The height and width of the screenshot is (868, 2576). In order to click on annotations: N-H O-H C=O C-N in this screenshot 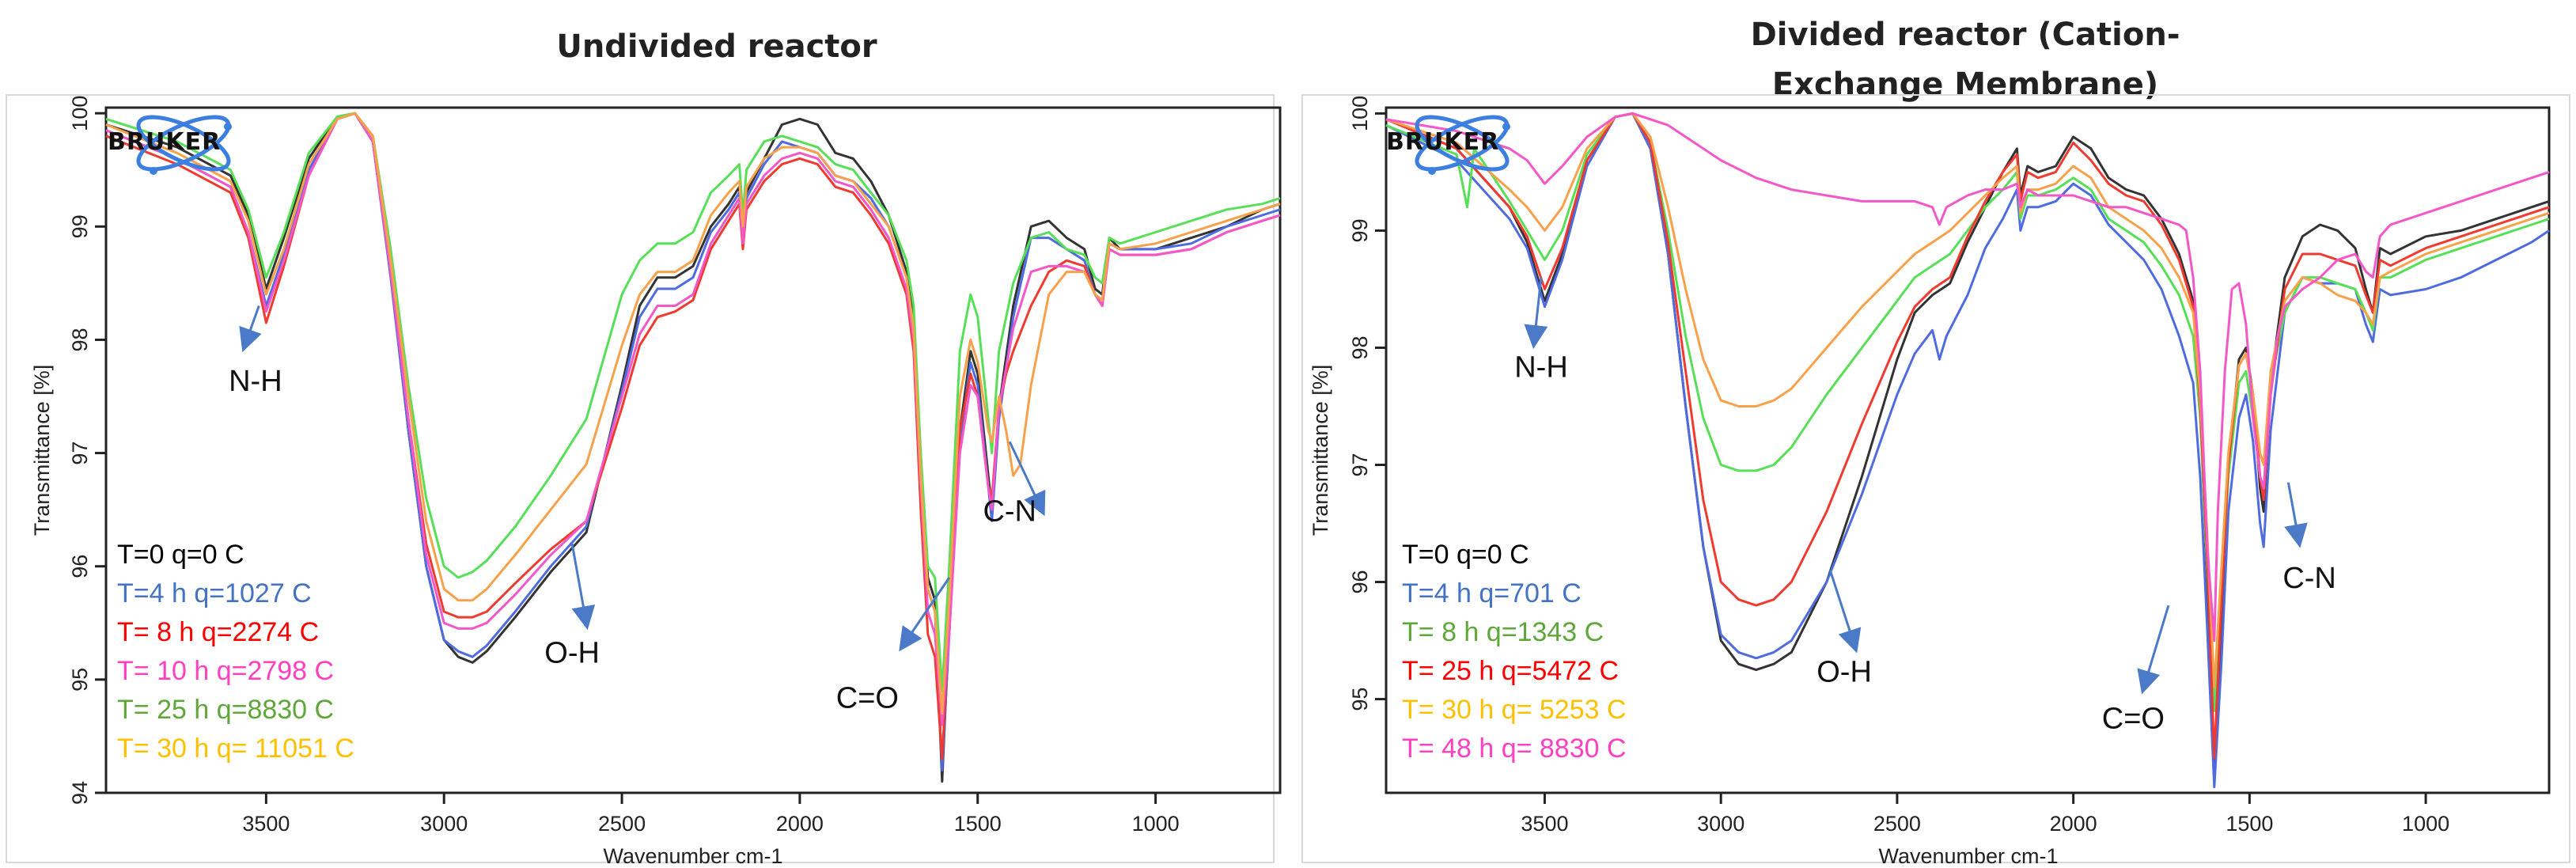, I will do `click(637, 510)`.